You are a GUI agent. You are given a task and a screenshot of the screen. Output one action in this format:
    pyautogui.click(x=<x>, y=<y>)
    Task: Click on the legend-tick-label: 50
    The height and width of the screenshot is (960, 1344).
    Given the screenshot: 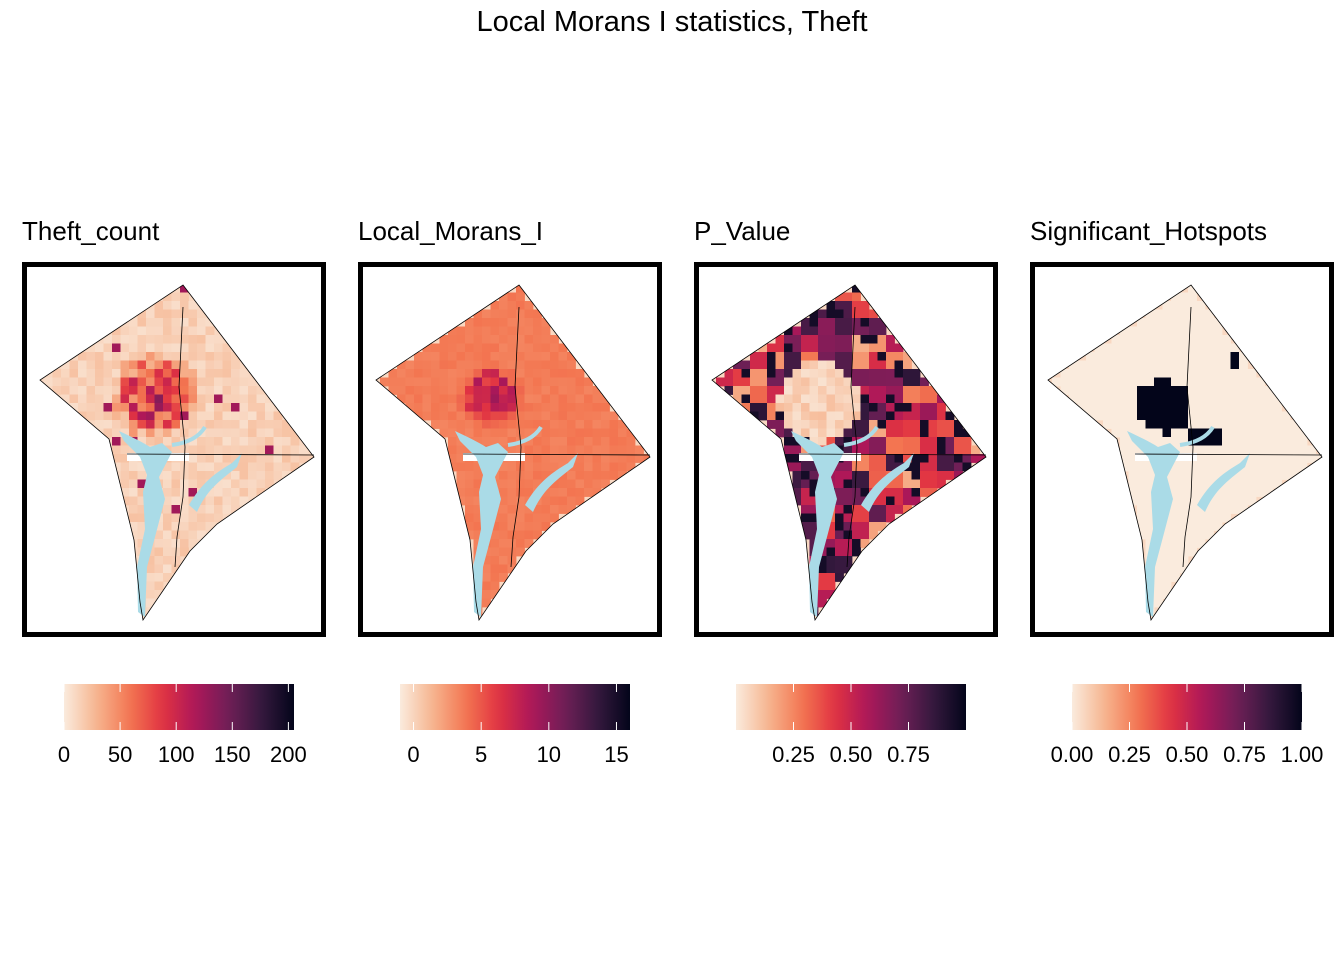 What is the action you would take?
    pyautogui.click(x=120, y=754)
    